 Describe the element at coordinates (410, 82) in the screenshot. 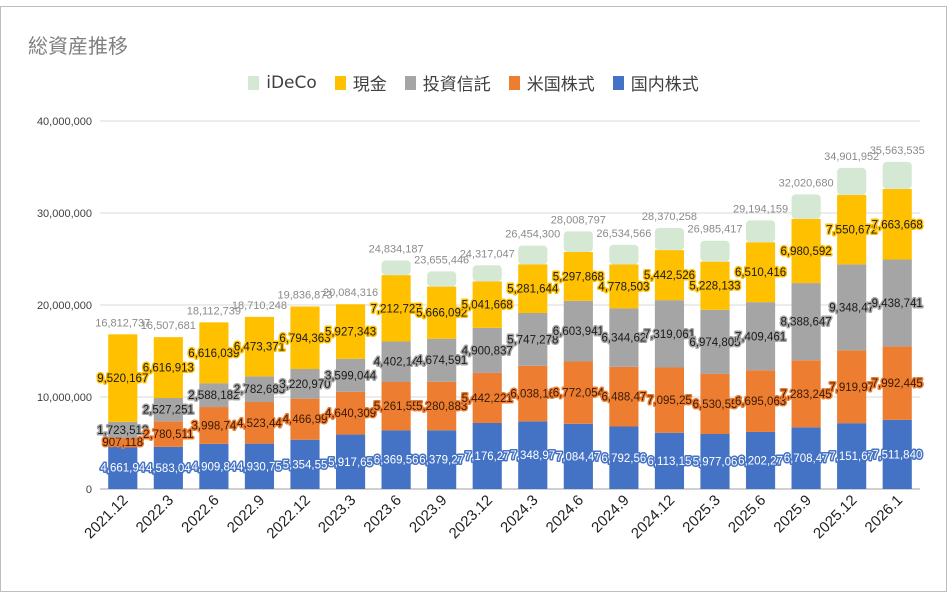

I see `legend-swatch-fund` at that location.